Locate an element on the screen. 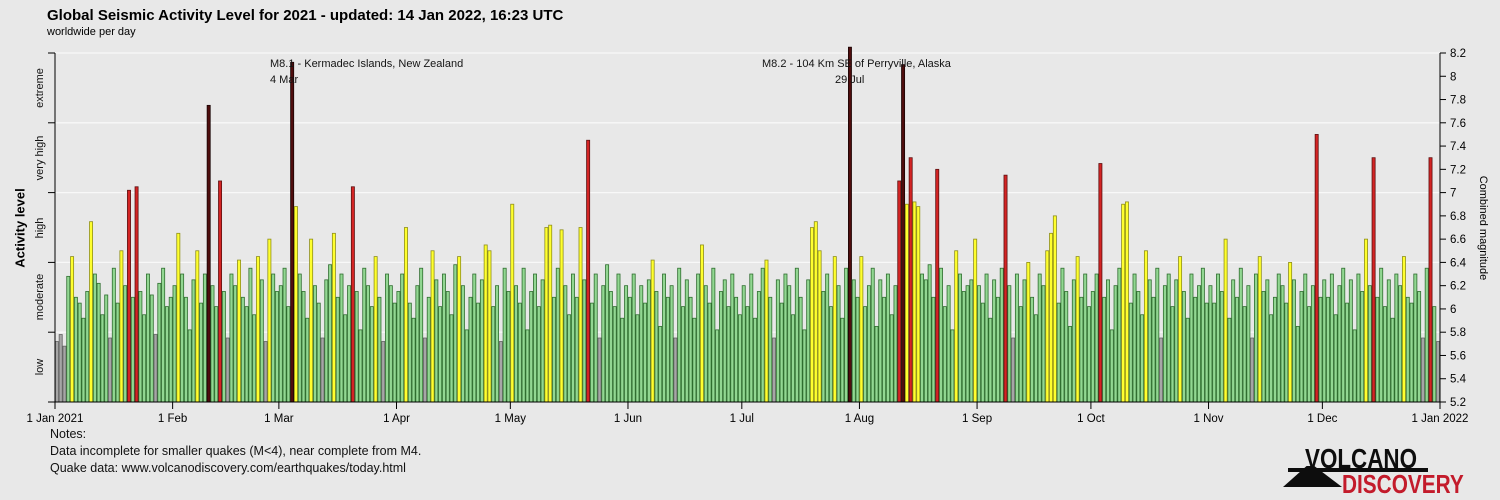 The width and height of the screenshot is (1500, 500). bar-day-30-moderate is located at coordinates (166, 354).